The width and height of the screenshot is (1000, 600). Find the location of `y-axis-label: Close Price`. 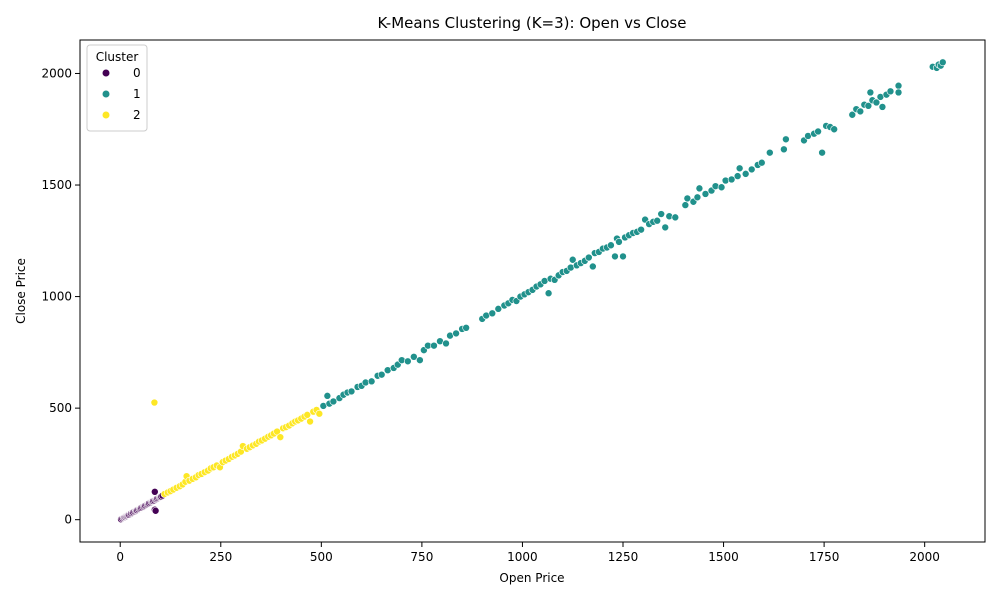

y-axis-label: Close Price is located at coordinates (21, 291).